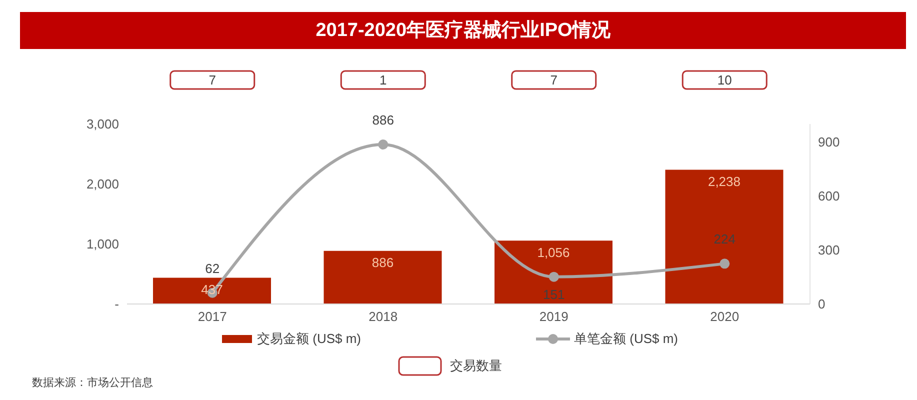 The image size is (917, 400). What do you see at coordinates (102, 184) in the screenshot?
I see `y-tick-label: 2,000` at bounding box center [102, 184].